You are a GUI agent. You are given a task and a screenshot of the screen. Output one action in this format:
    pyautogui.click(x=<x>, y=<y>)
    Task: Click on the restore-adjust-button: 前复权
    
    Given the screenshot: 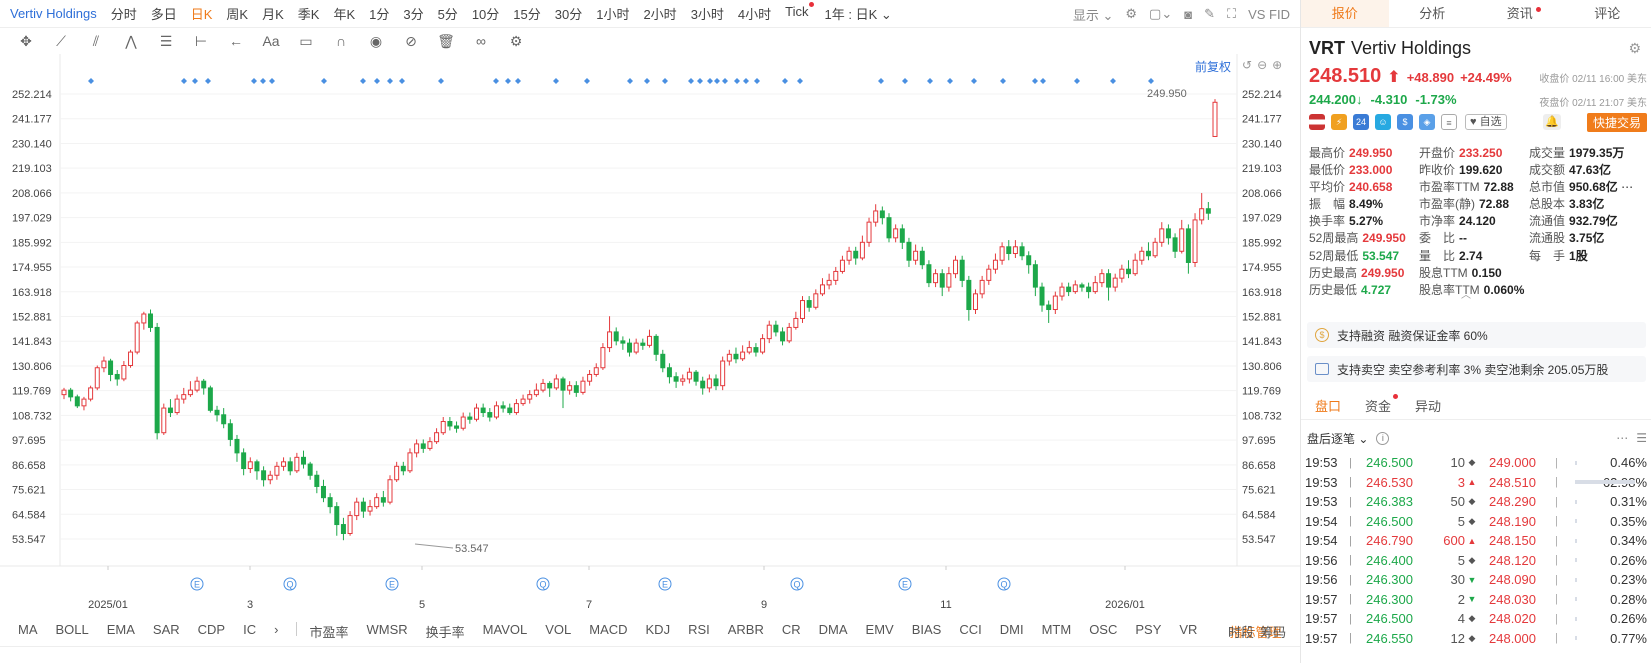 What is the action you would take?
    pyautogui.click(x=1213, y=67)
    